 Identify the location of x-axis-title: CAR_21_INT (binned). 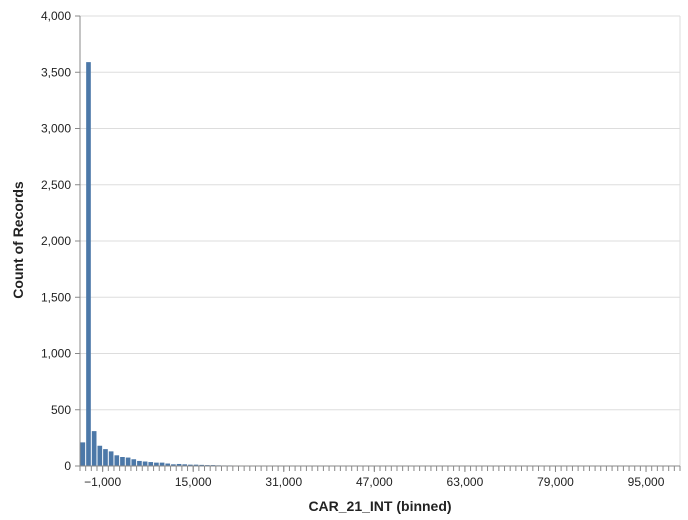
(379, 506).